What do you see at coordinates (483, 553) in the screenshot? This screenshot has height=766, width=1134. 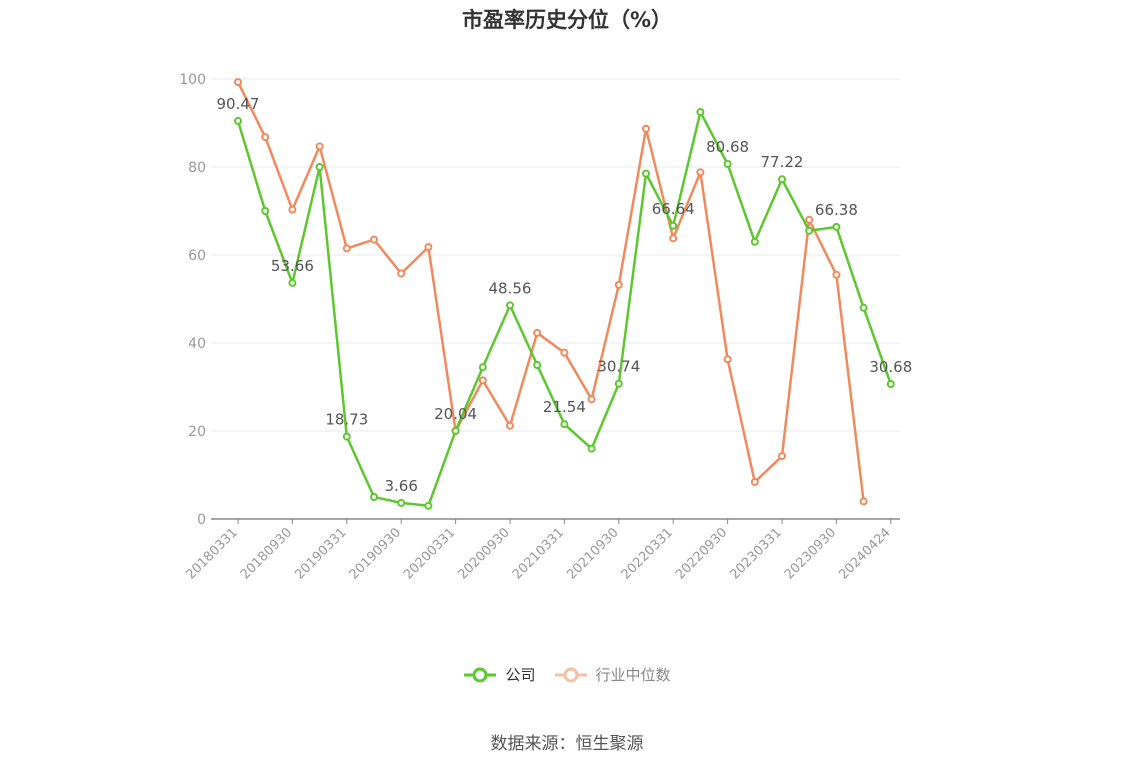 I see `x-tick-label: 20200930` at bounding box center [483, 553].